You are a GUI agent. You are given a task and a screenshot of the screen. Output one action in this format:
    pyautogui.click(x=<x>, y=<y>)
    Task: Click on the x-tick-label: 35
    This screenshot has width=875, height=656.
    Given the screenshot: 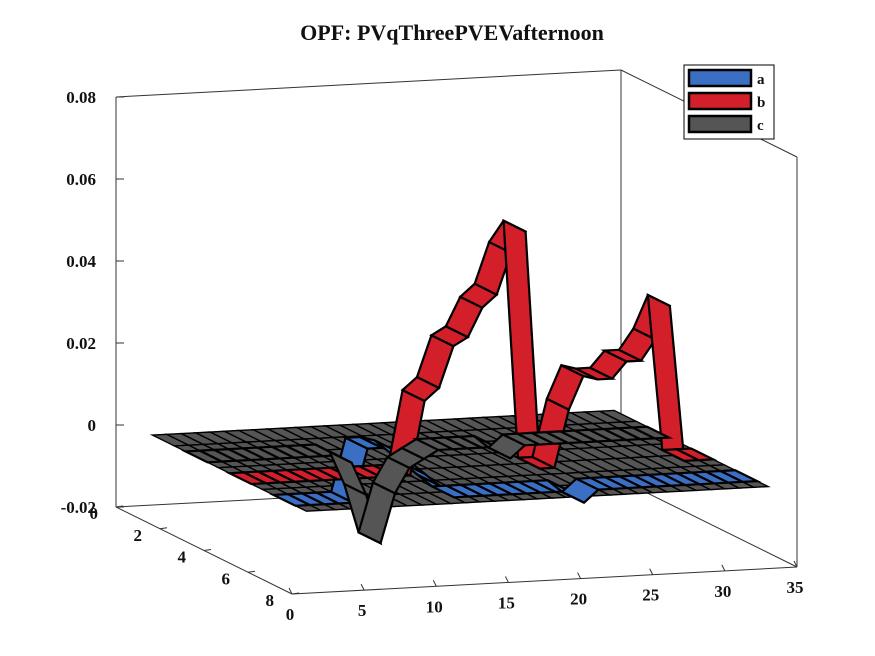 What is the action you would take?
    pyautogui.click(x=795, y=587)
    